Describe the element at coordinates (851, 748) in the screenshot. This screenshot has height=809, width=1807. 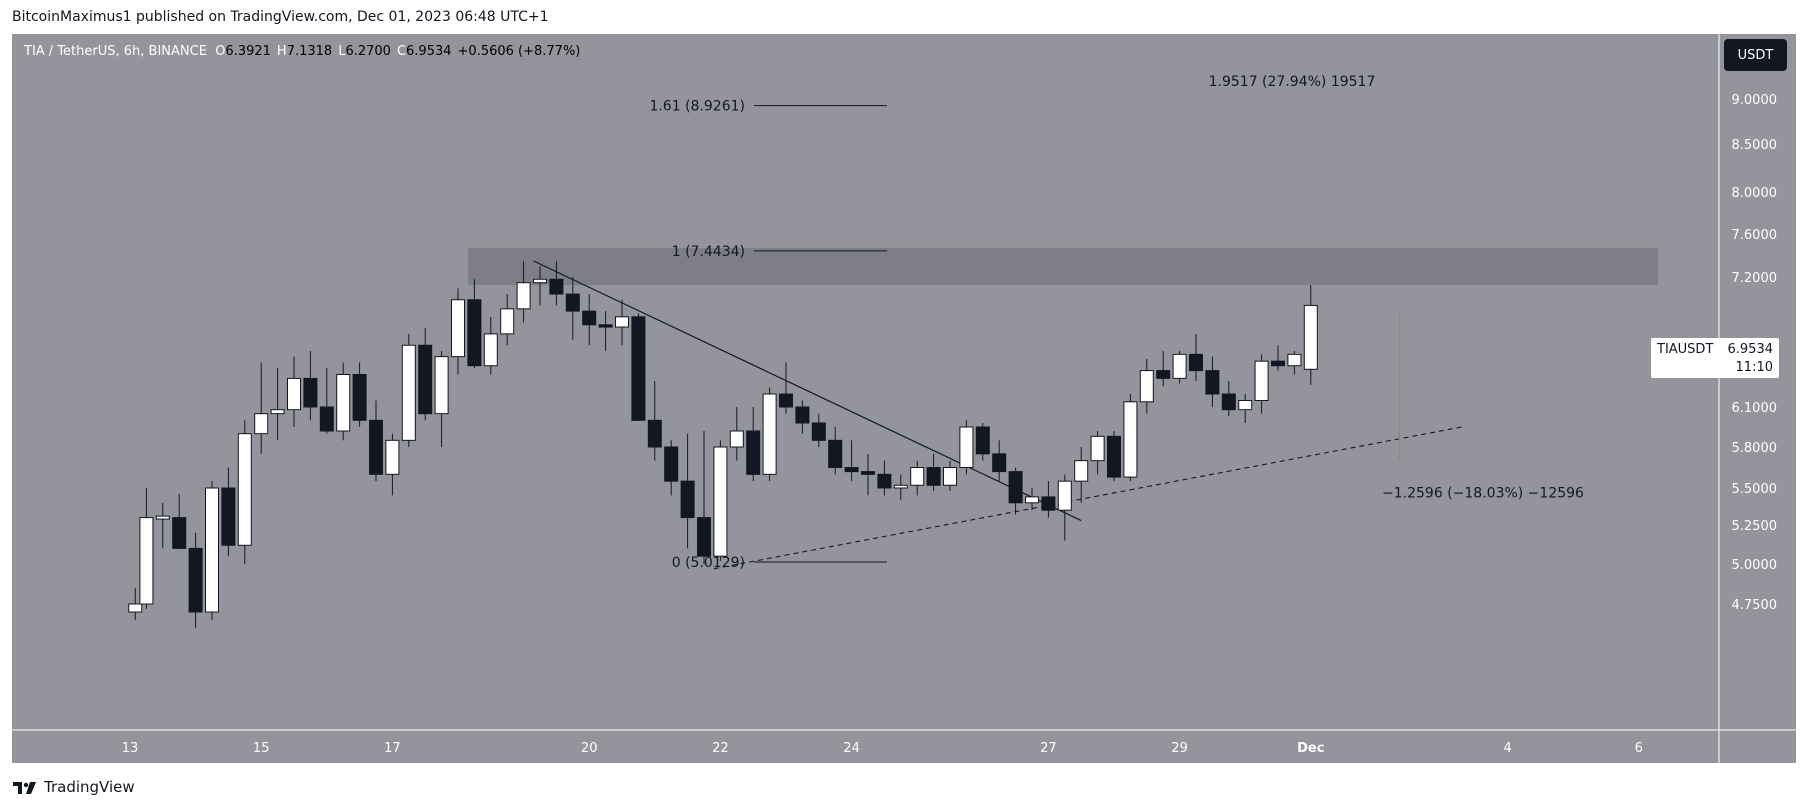
I see `time-tick-label: 24` at that location.